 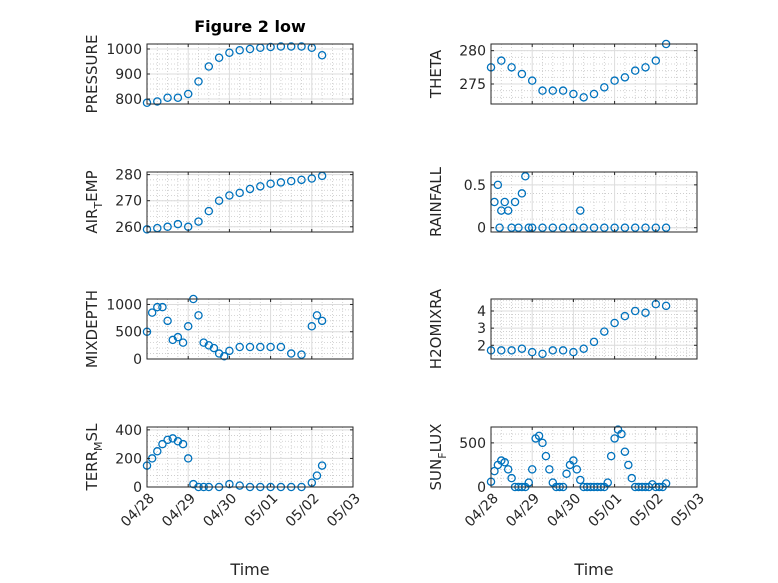 What do you see at coordinates (436, 201) in the screenshot?
I see `y-axis-label: RAINFALL` at bounding box center [436, 201].